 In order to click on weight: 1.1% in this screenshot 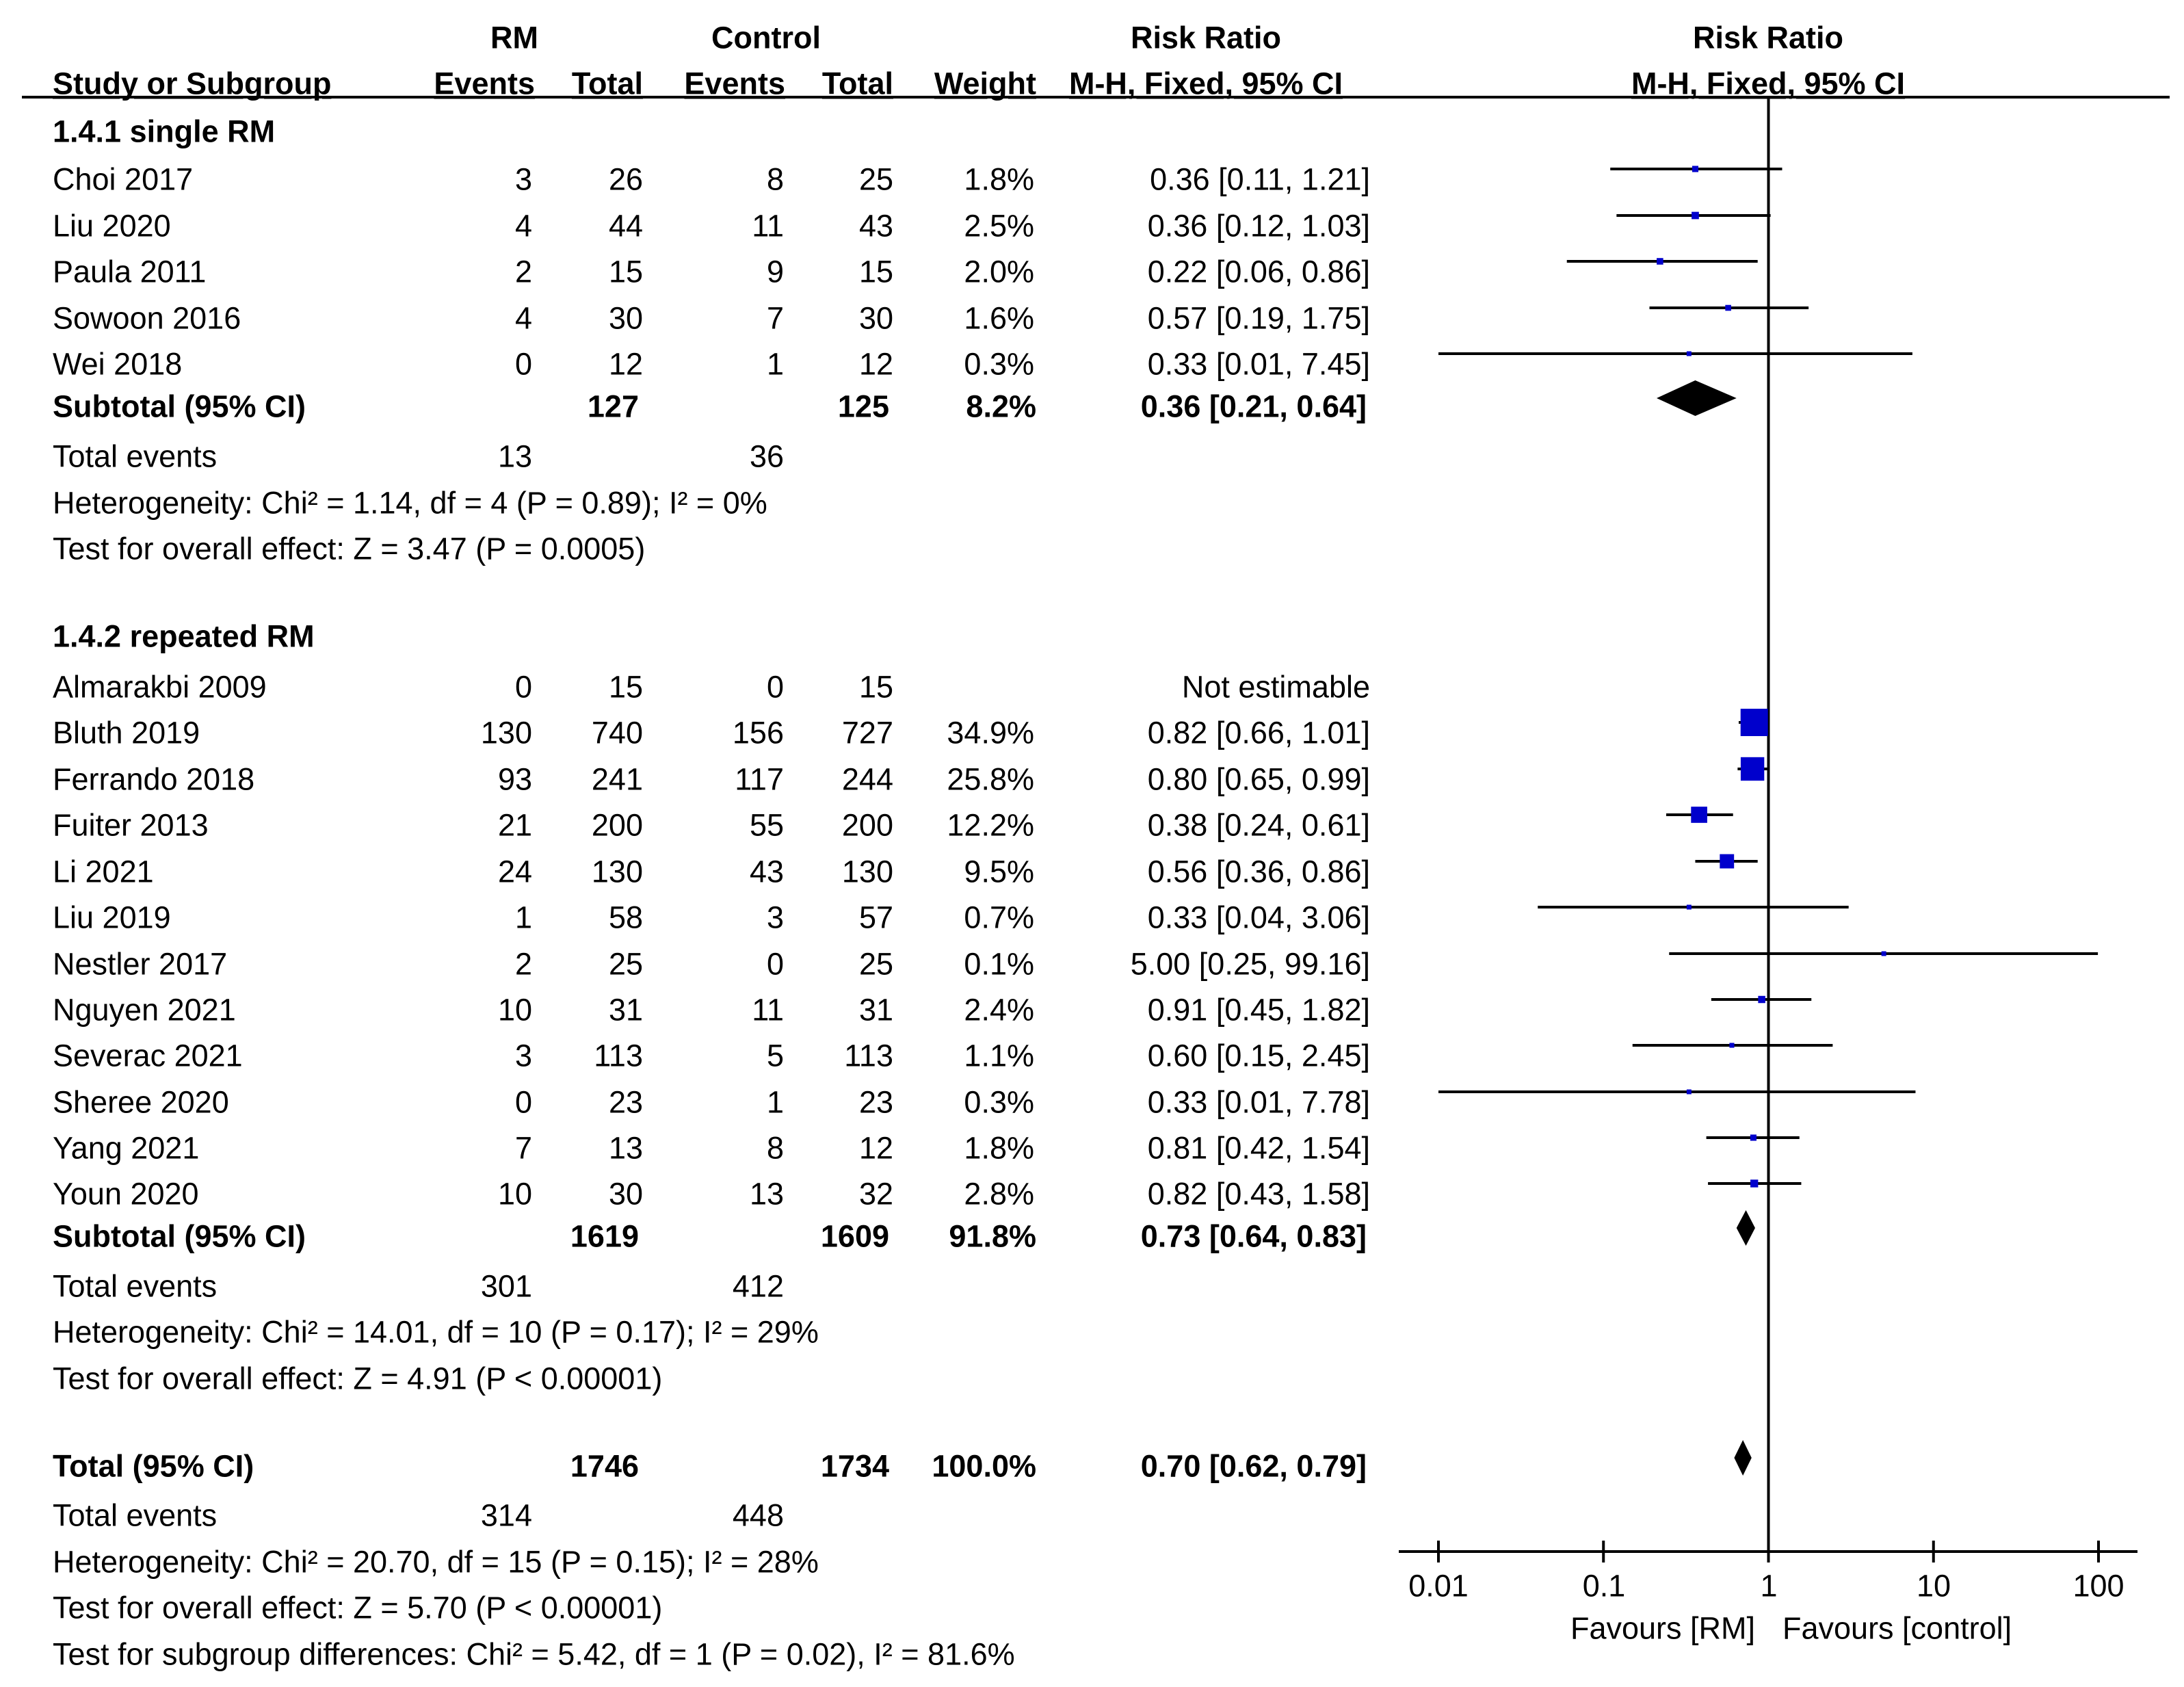, I will do `click(999, 1055)`.